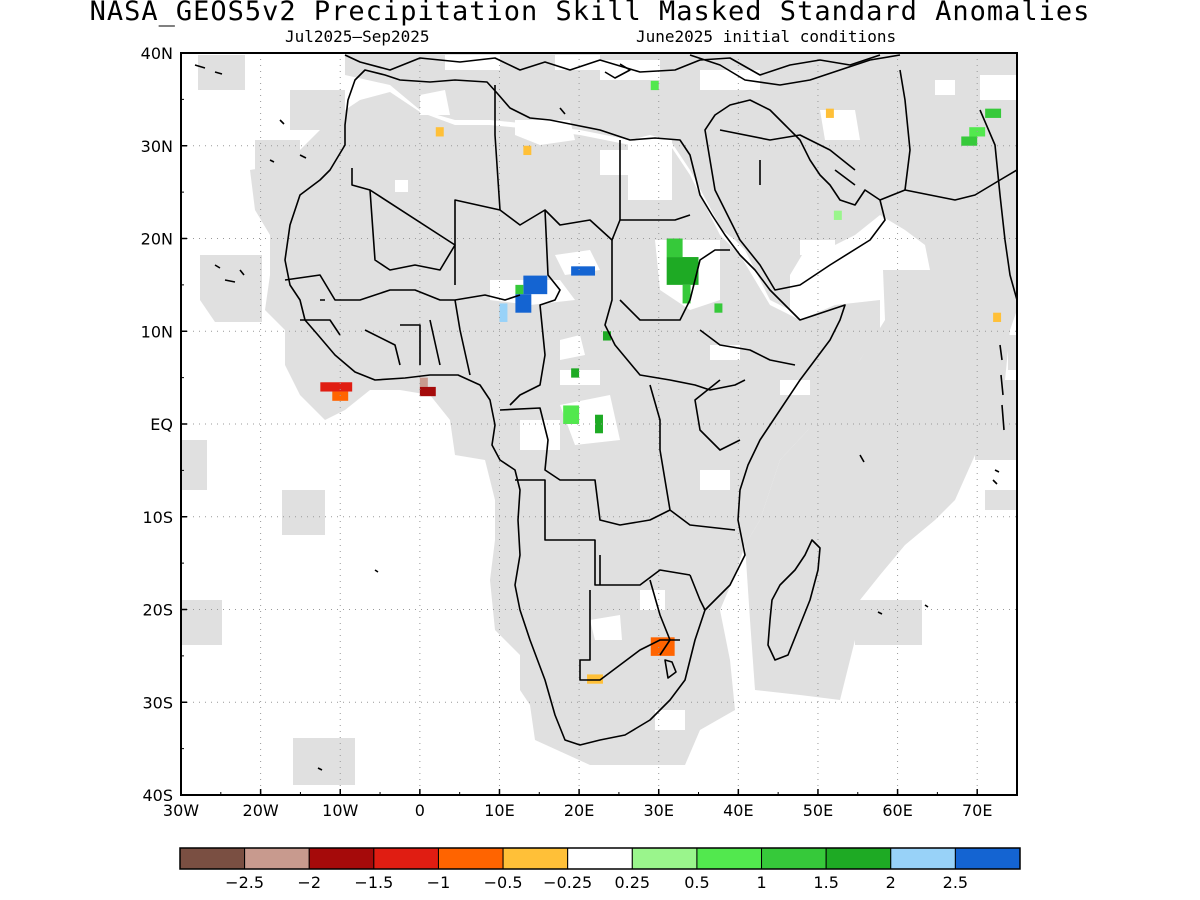 This screenshot has width=1200, height=900. What do you see at coordinates (157, 702) in the screenshot?
I see `y-tick-label: 30S` at bounding box center [157, 702].